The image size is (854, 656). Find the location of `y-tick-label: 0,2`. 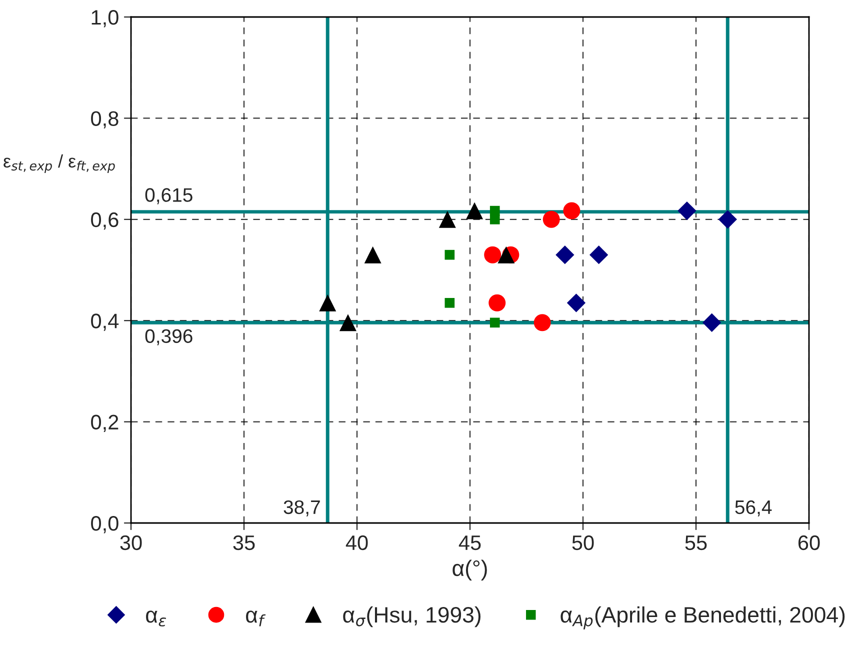

y-tick-label: 0,2 is located at coordinates (104, 423).